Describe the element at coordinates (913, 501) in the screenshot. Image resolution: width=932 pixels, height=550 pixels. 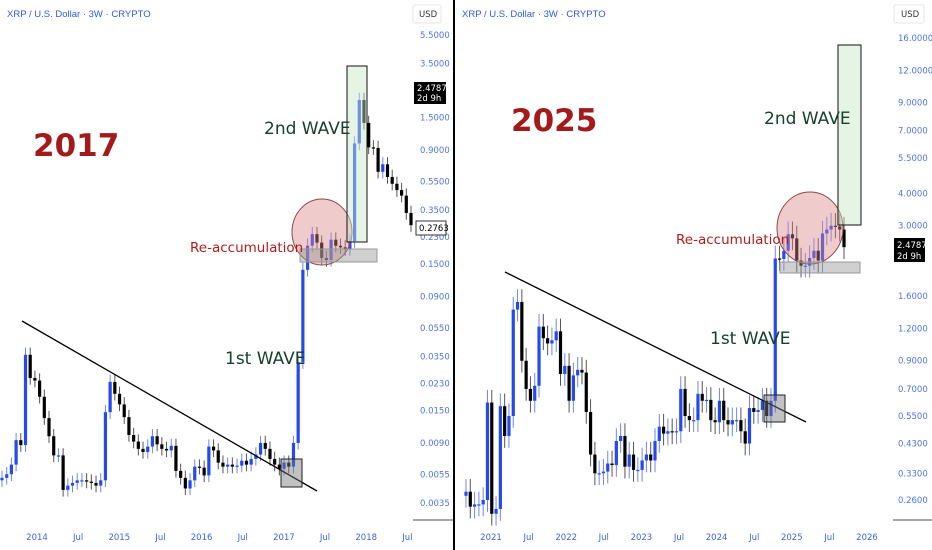
I see `price-tick-label: 0.2600` at that location.